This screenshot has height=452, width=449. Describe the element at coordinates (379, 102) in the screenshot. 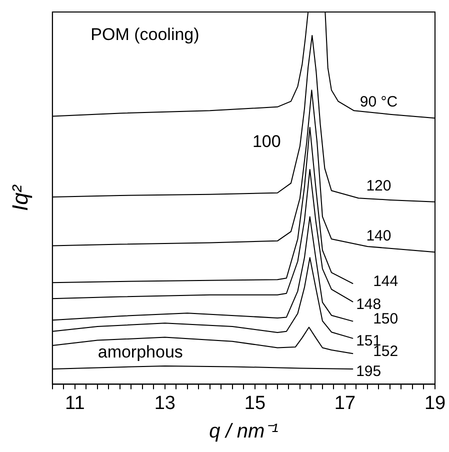

I see `series-label: 90 °C` at that location.